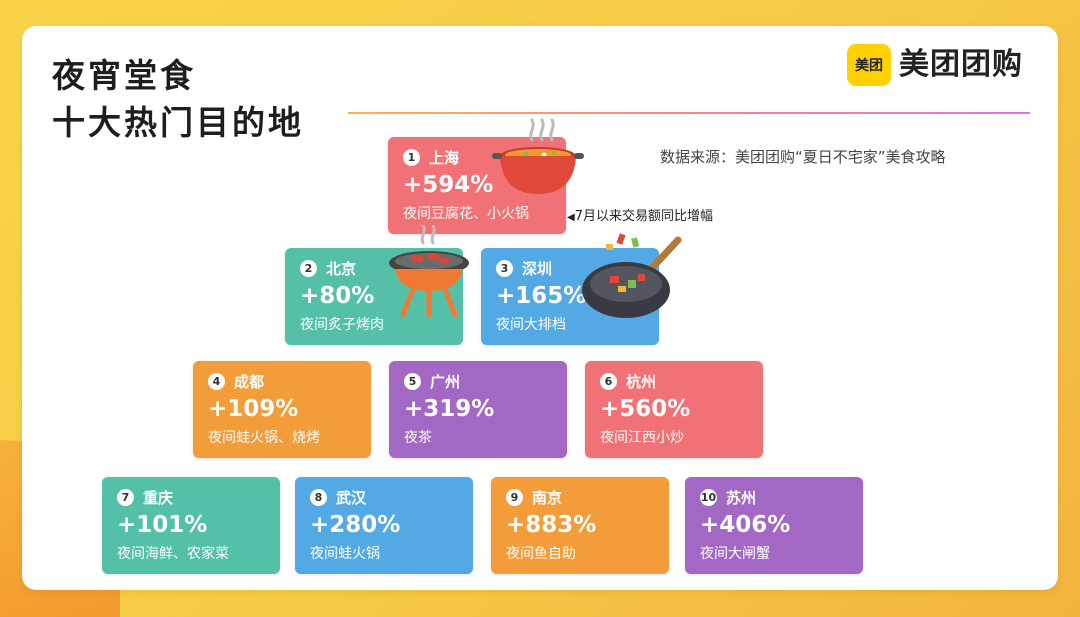 This screenshot has width=1080, height=617. What do you see at coordinates (514, 497) in the screenshot?
I see `rank-badge: 9` at bounding box center [514, 497].